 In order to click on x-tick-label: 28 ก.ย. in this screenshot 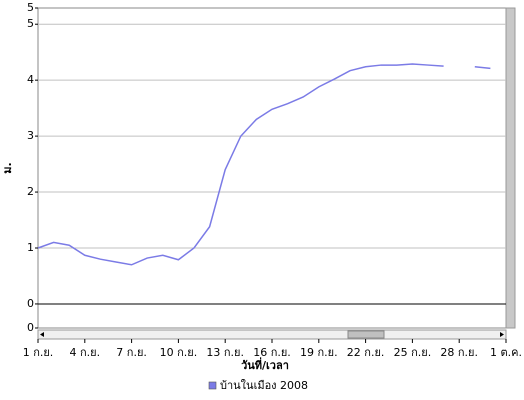, I will do `click(459, 352)`.